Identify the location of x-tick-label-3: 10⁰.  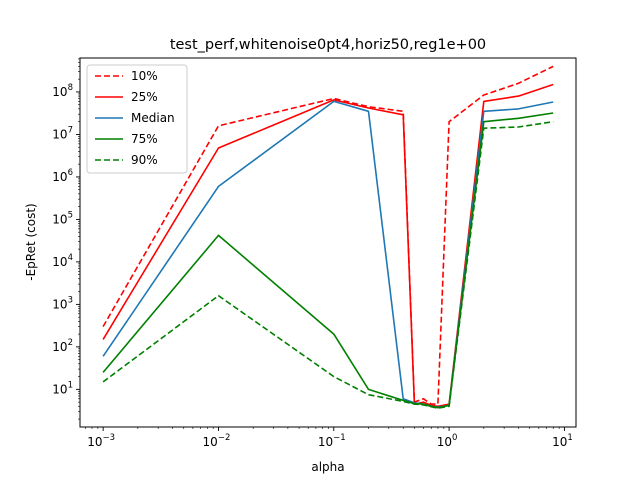
(447, 441).